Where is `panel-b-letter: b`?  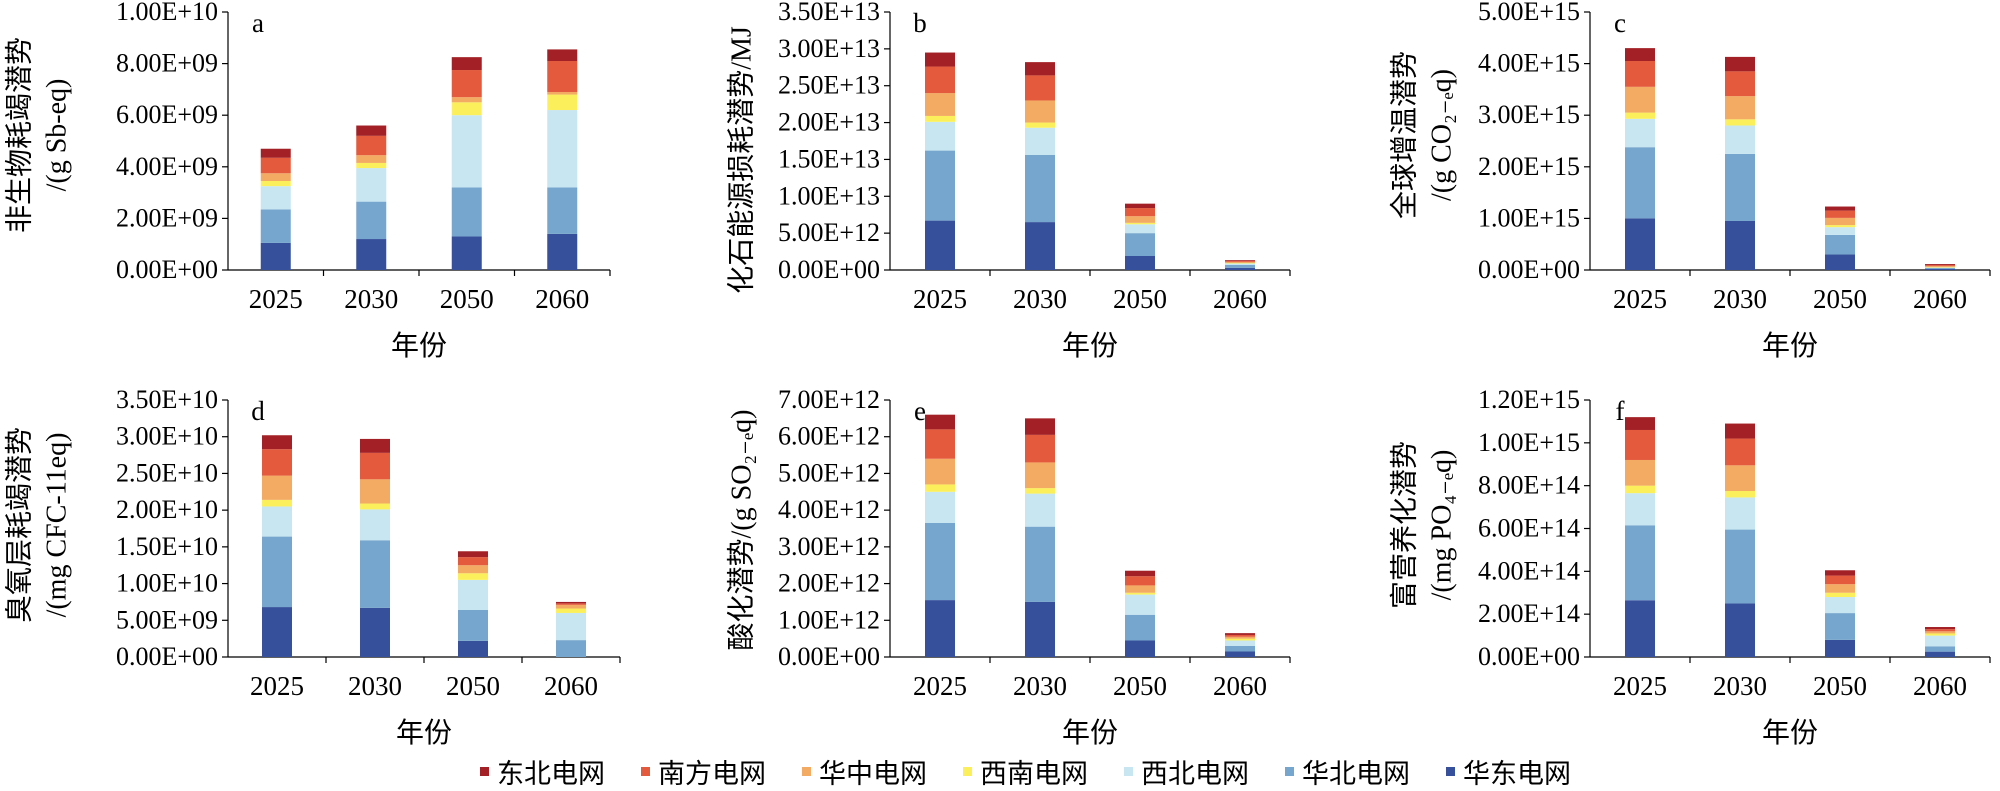 panel-b-letter: b is located at coordinates (920, 23).